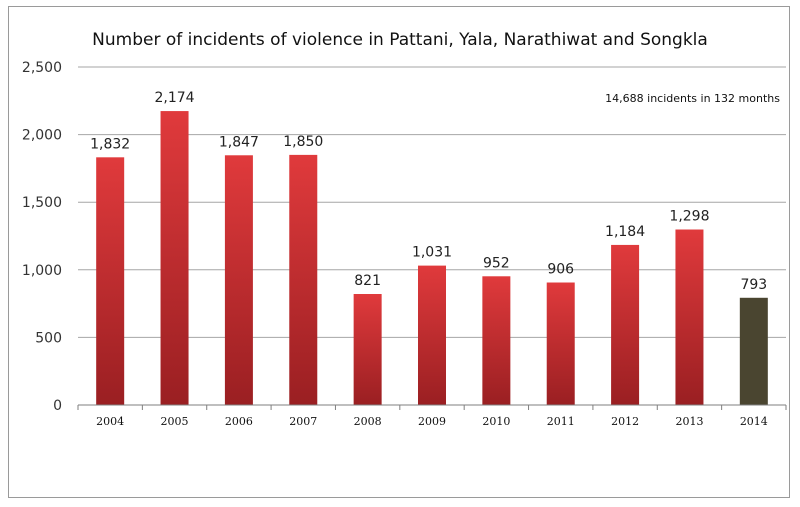  Describe the element at coordinates (753, 351) in the screenshot. I see `bar-2014` at that location.